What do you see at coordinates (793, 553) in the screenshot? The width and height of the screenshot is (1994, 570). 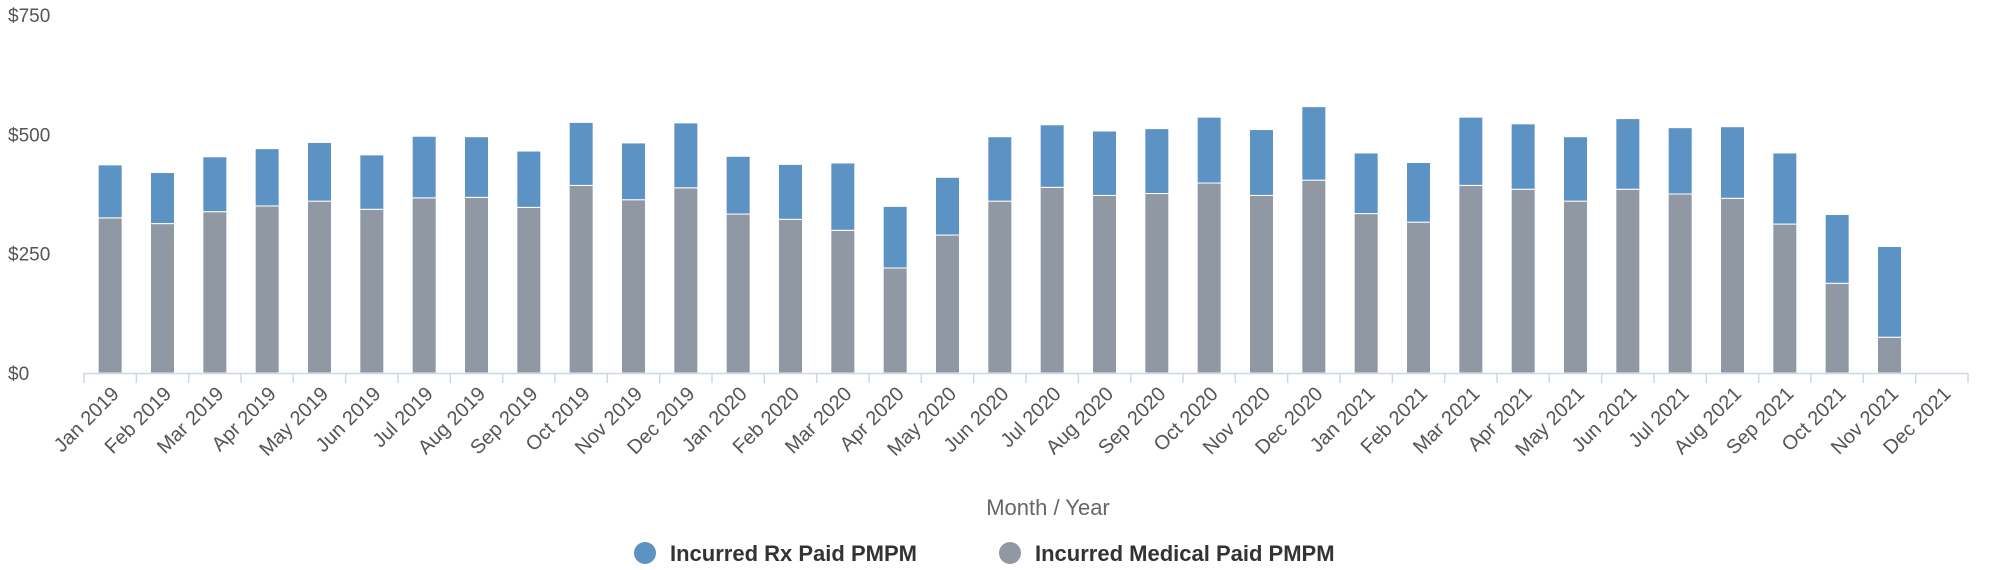 I see `legend-label: Incurred Rx Paid PMPM` at bounding box center [793, 553].